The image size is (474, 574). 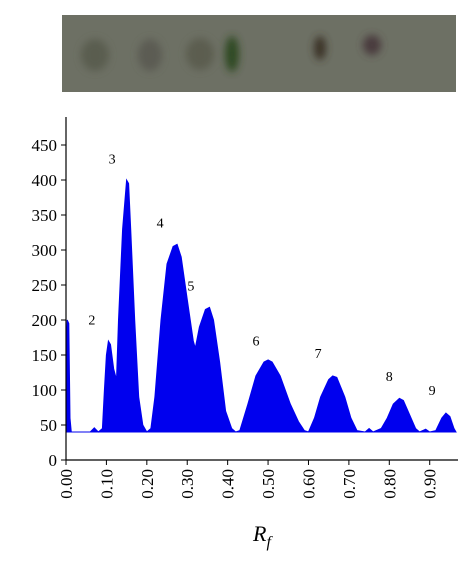 I want to click on x-tick-label: 0.10, so click(x=106, y=484).